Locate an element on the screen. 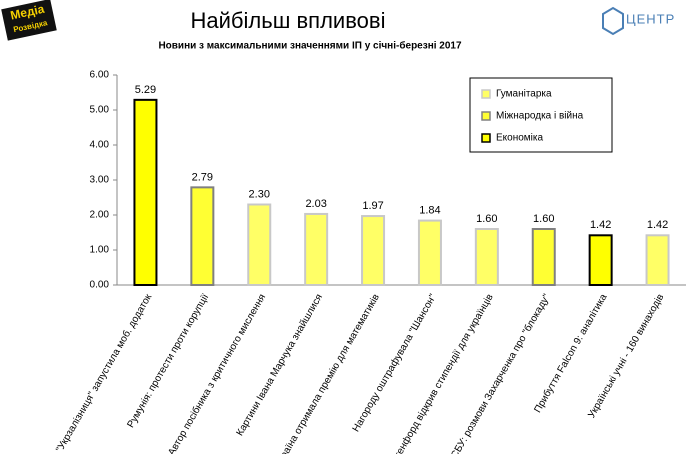 This screenshot has width=690, height=454. logo-box is located at coordinates (29, 20).